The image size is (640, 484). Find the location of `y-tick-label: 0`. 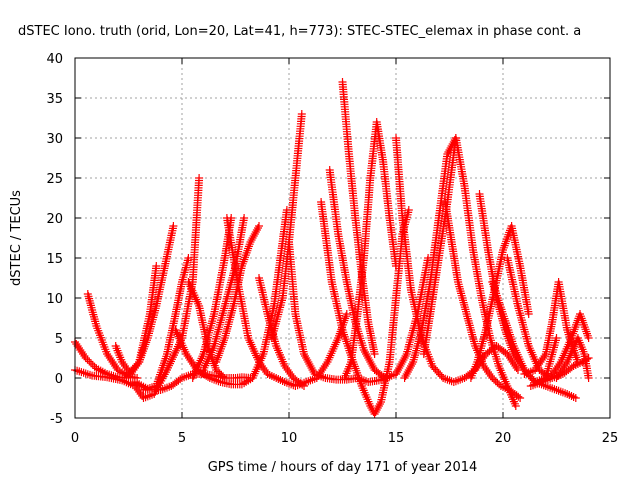

y-tick-label: 0 is located at coordinates (59, 379).